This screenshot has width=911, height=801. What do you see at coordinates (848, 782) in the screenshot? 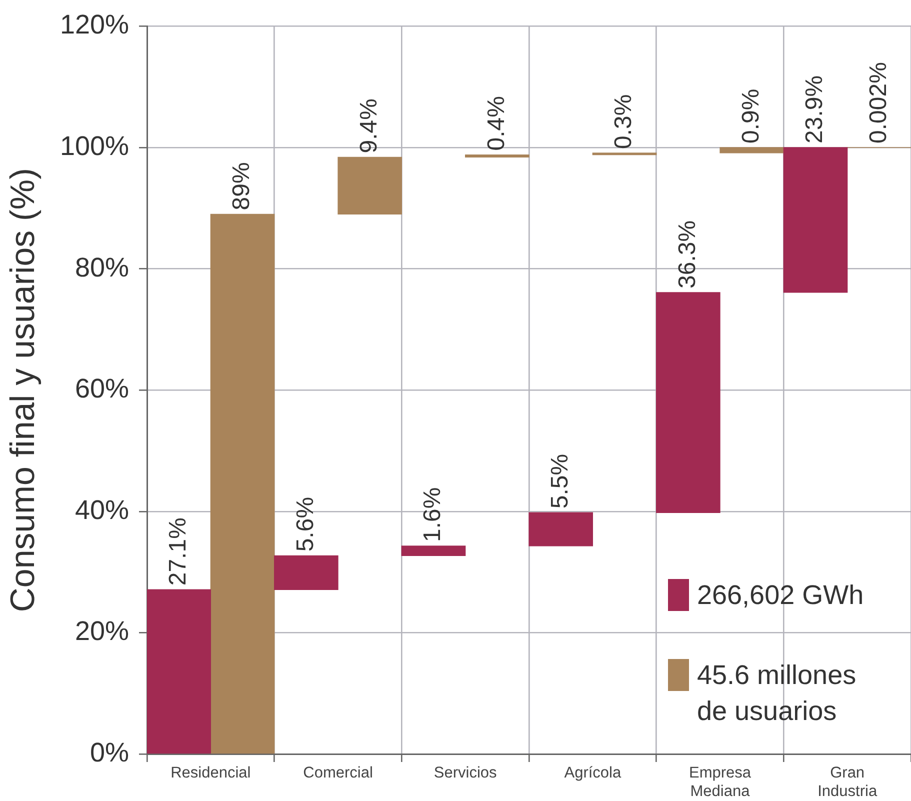
I see `x-tick-label: Gran Industria` at bounding box center [848, 782].